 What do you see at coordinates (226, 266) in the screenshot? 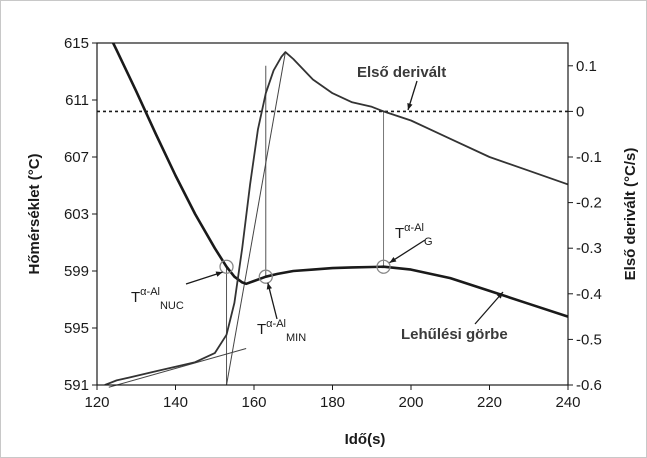
I see `nuc-point-marker` at bounding box center [226, 266].